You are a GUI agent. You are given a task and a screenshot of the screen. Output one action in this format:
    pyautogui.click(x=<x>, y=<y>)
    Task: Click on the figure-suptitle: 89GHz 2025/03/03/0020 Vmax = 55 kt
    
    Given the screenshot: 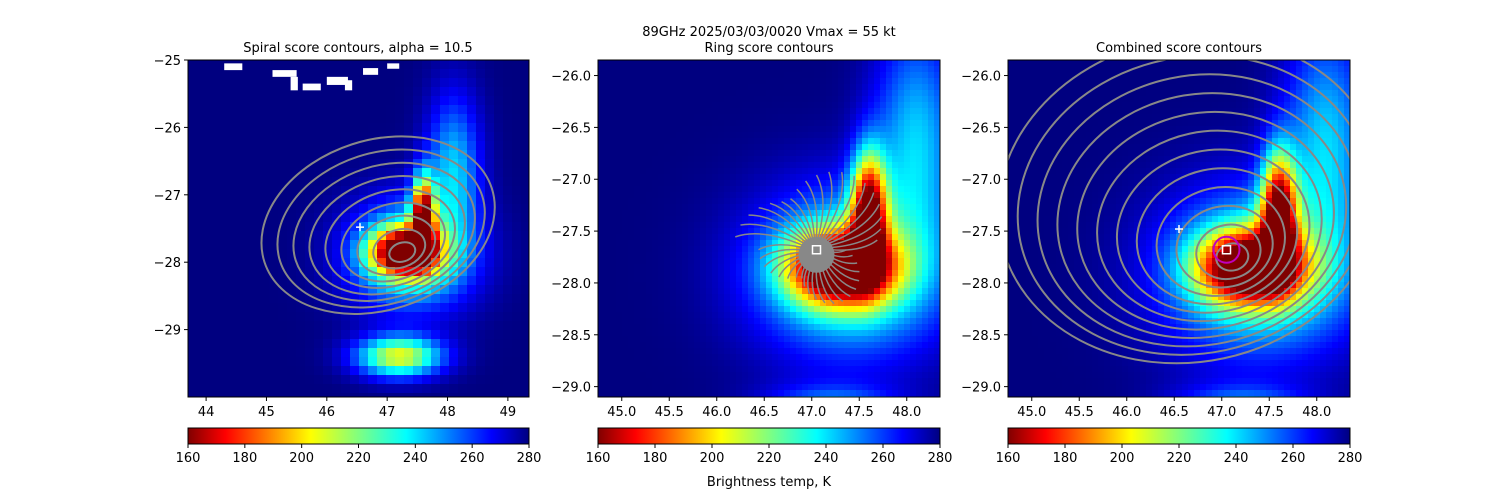 What is the action you would take?
    pyautogui.click(x=769, y=32)
    